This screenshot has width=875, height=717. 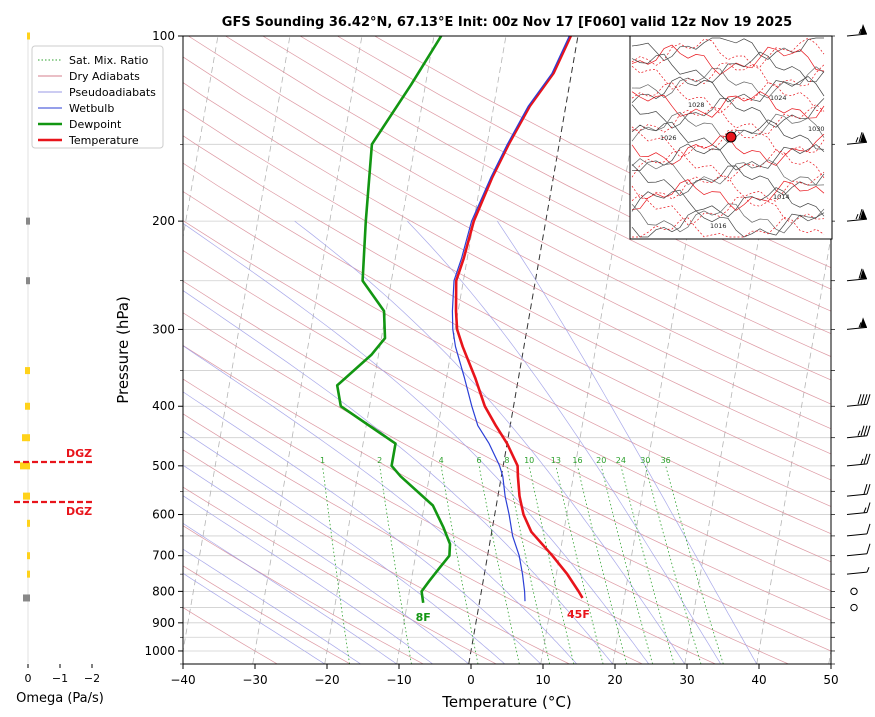 I want to click on mixing-ratio-label: 4, so click(x=441, y=460).